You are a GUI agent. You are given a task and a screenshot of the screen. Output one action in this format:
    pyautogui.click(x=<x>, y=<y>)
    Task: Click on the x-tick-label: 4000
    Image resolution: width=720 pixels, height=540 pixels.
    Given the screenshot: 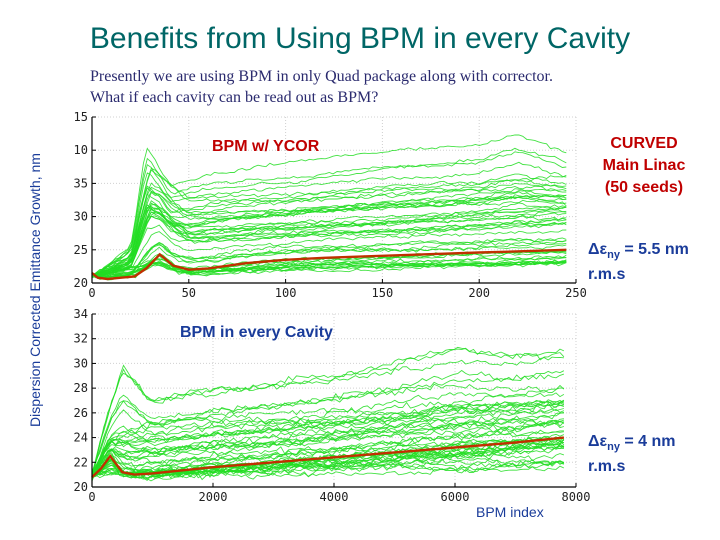 What is the action you would take?
    pyautogui.click(x=334, y=497)
    